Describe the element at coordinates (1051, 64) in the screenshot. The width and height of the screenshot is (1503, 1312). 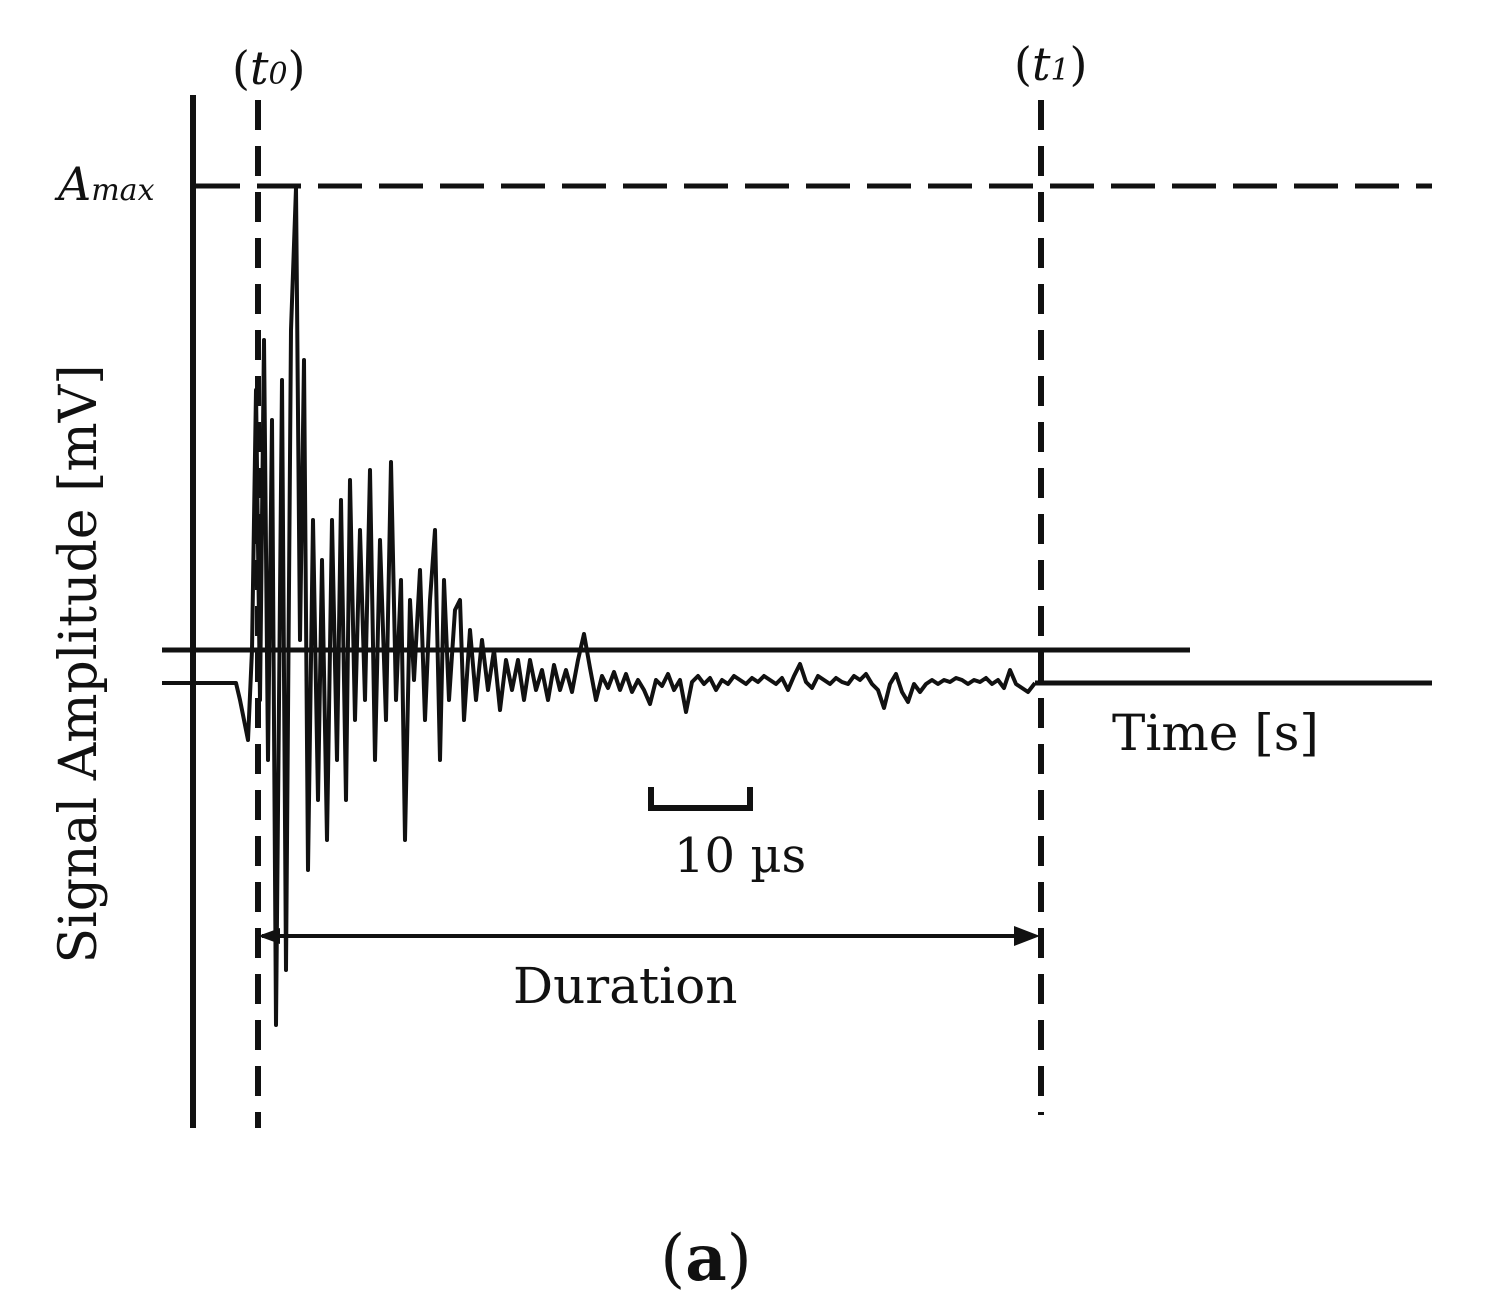
I see `t1-label: (t1)` at that location.